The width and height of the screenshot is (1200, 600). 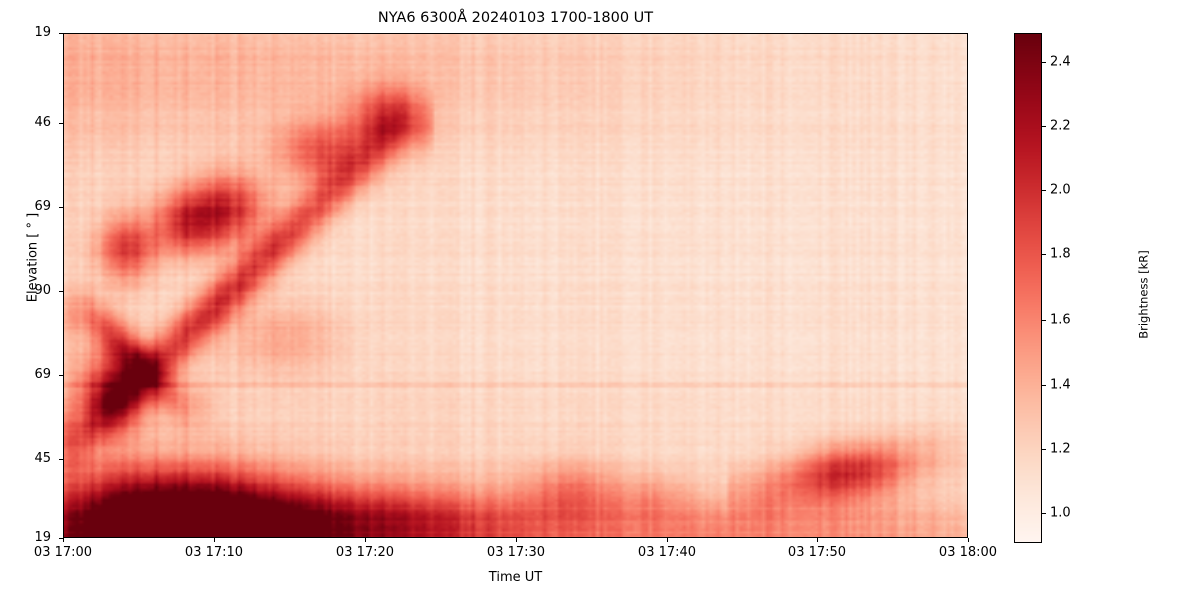 I want to click on x-tick-label: 03 17:50, so click(x=817, y=552).